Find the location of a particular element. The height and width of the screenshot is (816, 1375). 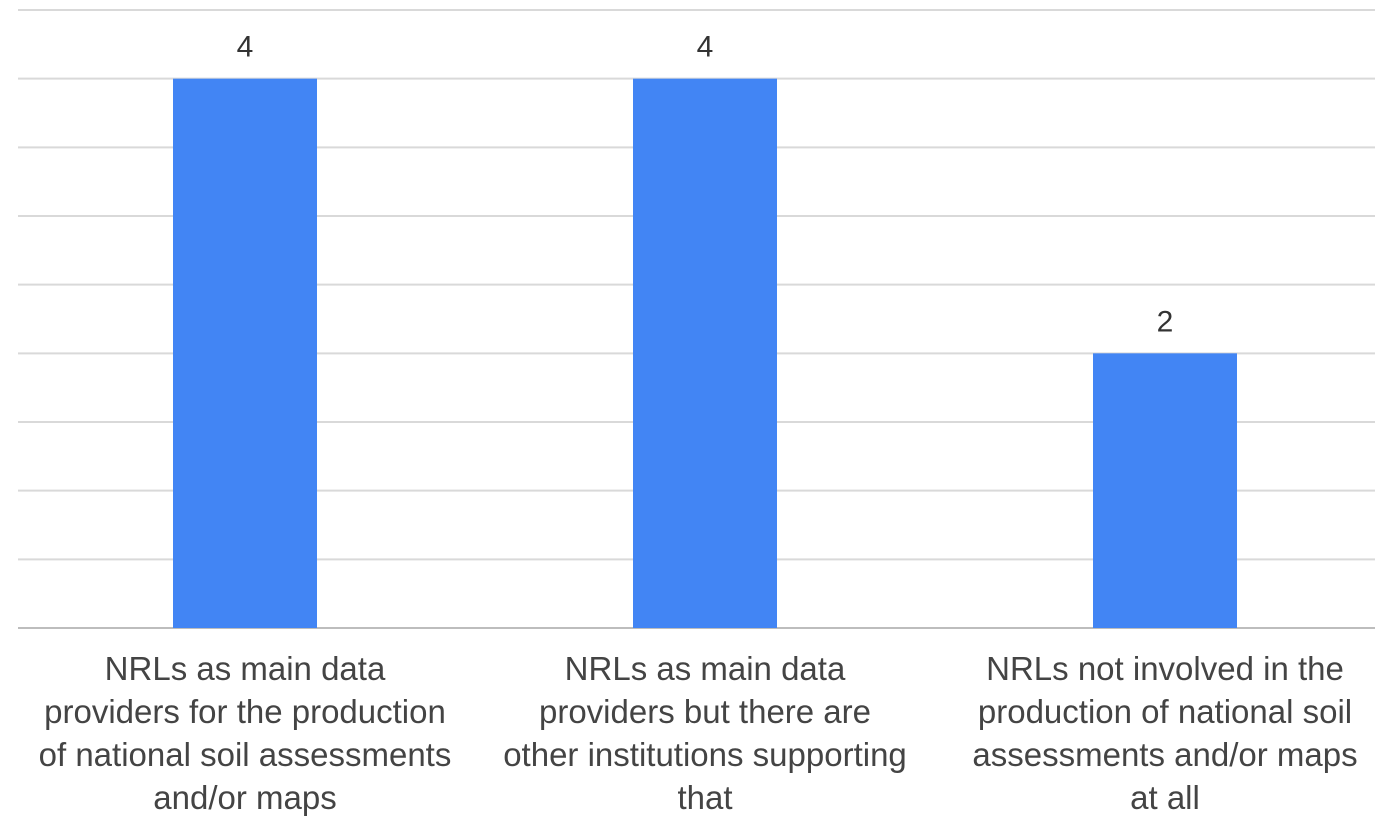

category-label-line: of national soil assessments is located at coordinates (245, 754).